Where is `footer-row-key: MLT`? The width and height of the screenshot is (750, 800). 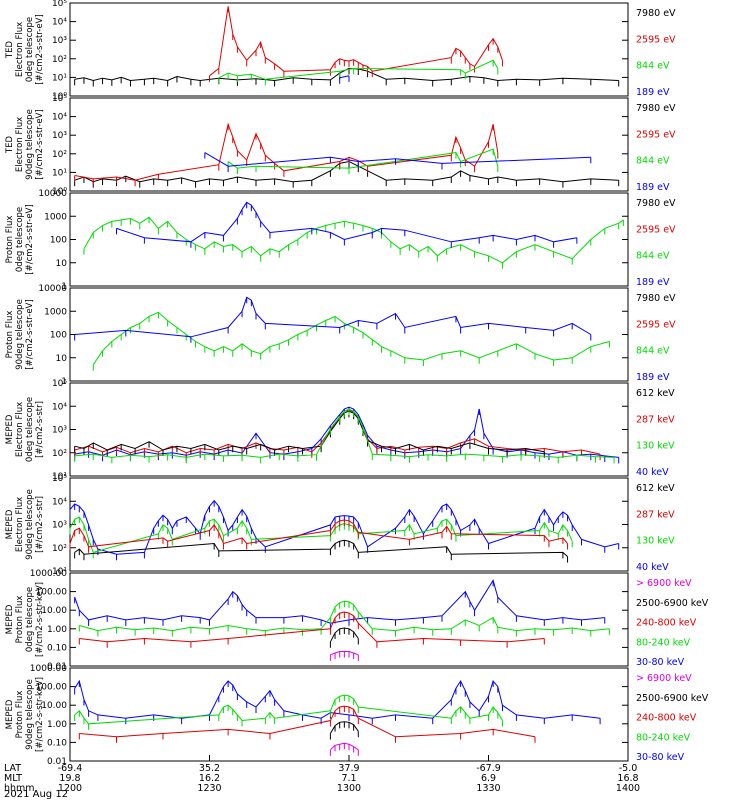 footer-row-key: MLT is located at coordinates (13, 778).